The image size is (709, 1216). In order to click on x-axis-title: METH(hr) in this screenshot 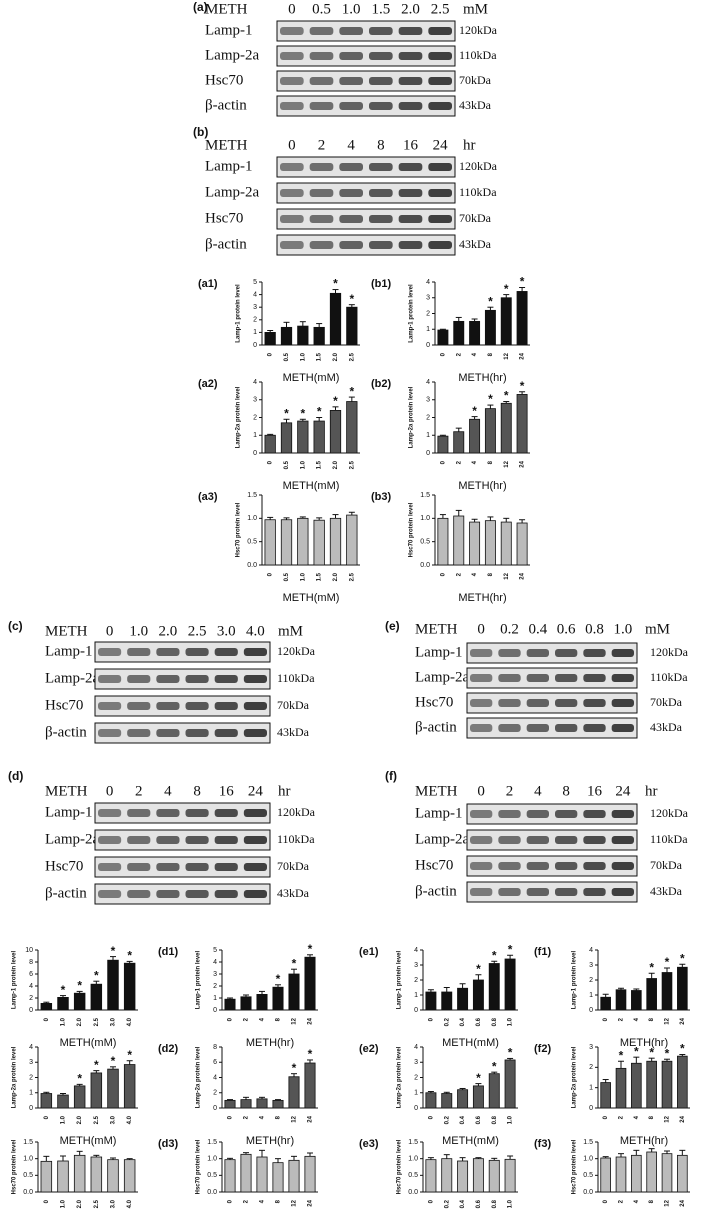, I will do `click(270, 1043)`.